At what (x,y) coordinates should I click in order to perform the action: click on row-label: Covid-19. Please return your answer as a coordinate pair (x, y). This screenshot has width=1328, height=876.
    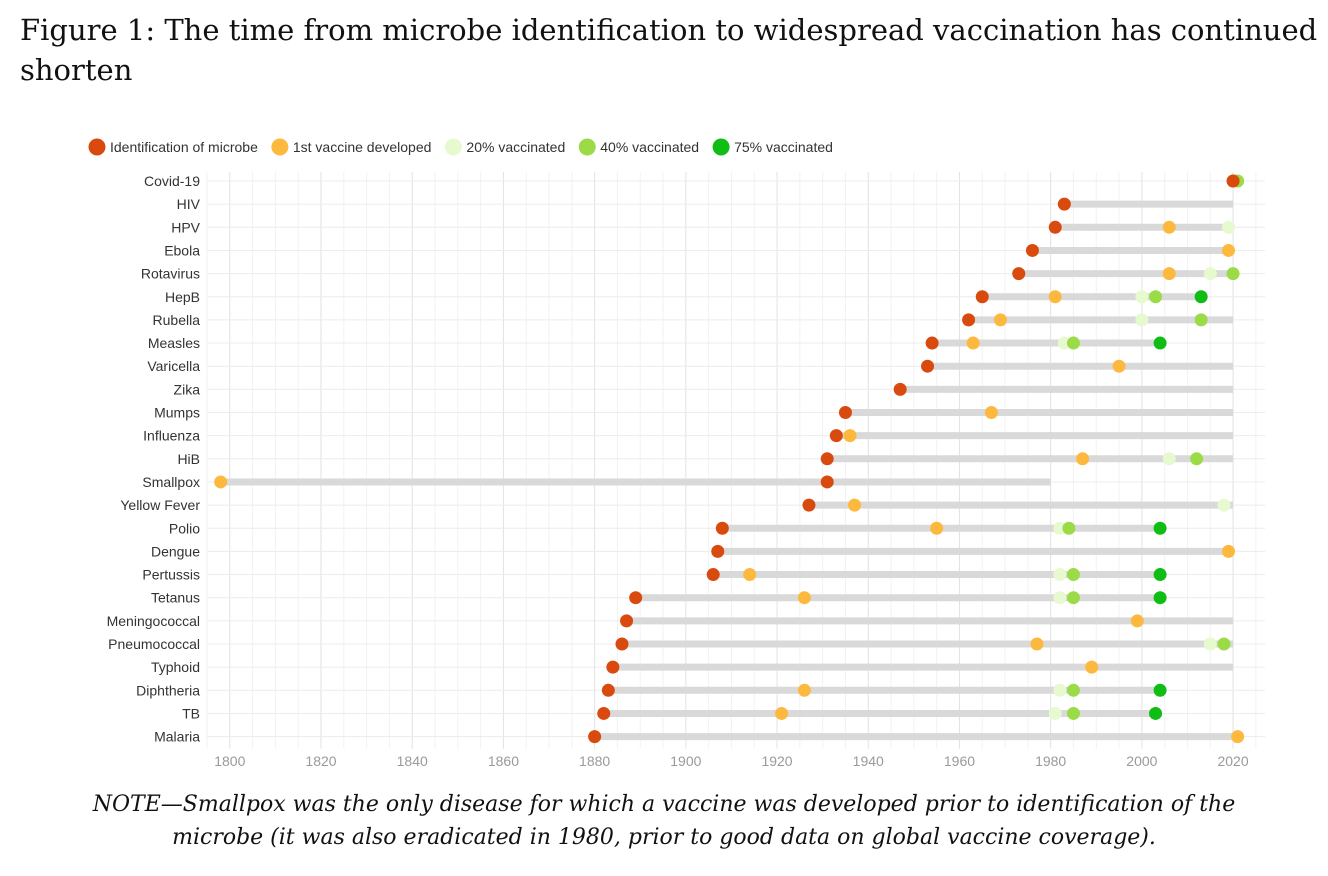
    Looking at the image, I should click on (172, 181).